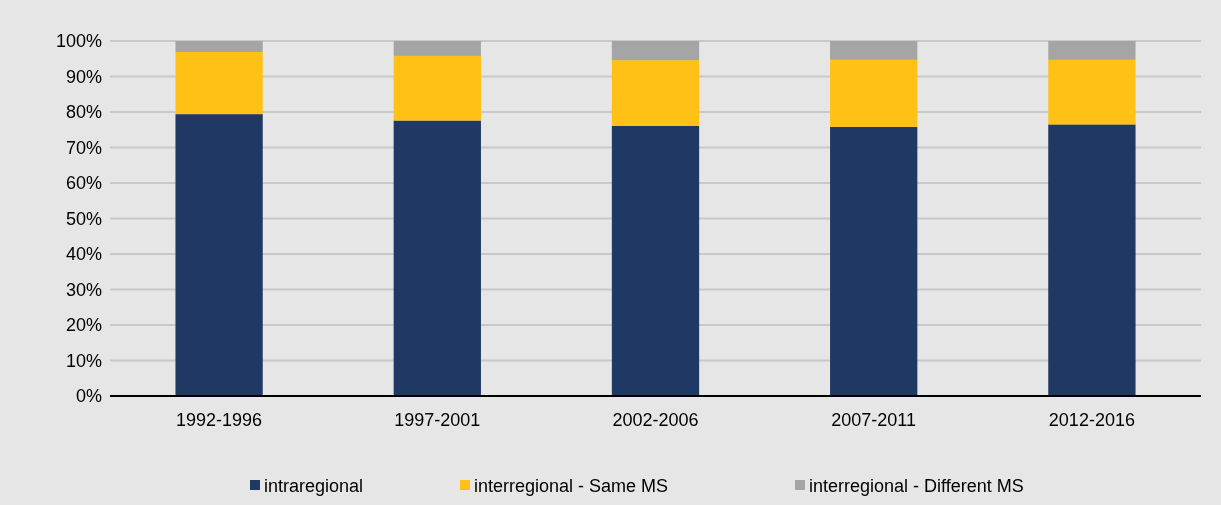 The height and width of the screenshot is (505, 1221). I want to click on x-tick-label: 2007-2011, so click(874, 420).